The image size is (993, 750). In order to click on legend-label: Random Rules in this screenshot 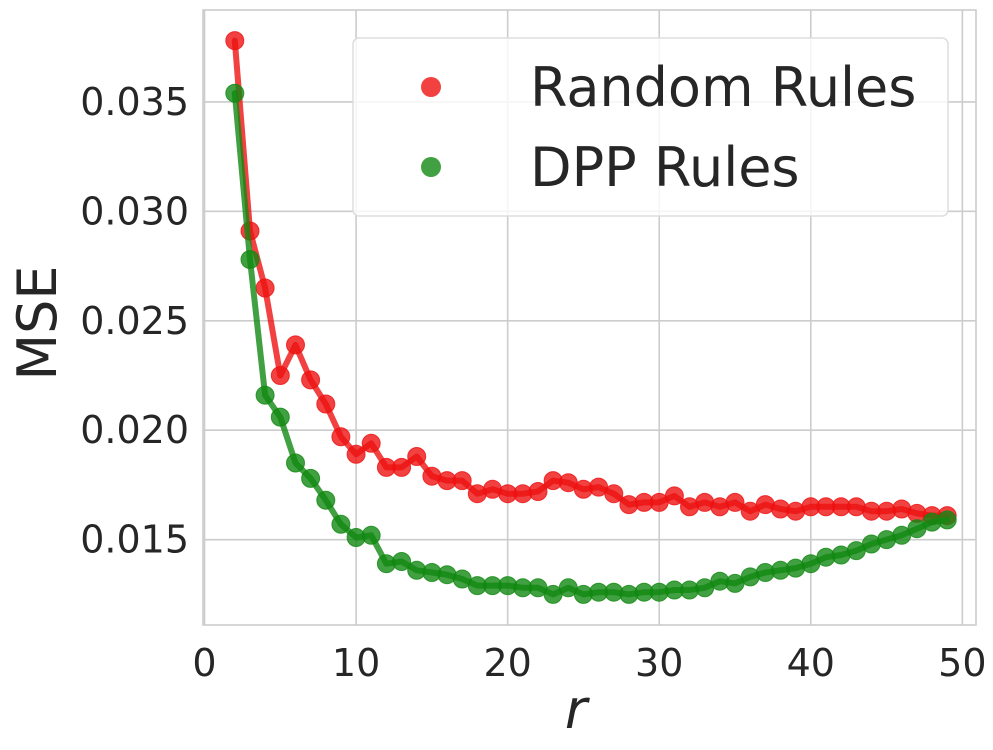, I will do `click(723, 87)`.